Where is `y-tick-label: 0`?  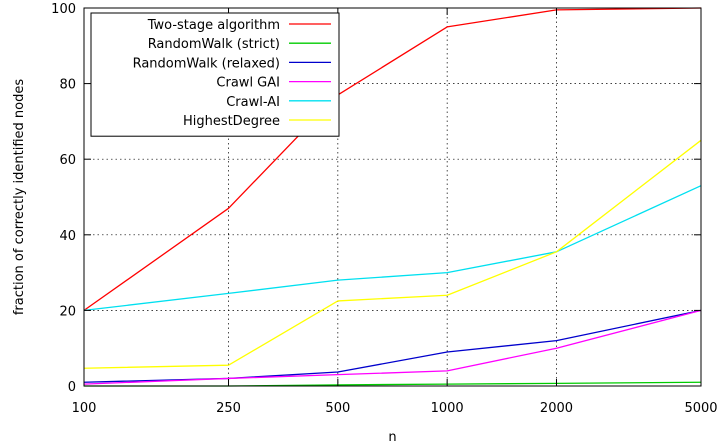 y-tick-label: 0 is located at coordinates (72, 387).